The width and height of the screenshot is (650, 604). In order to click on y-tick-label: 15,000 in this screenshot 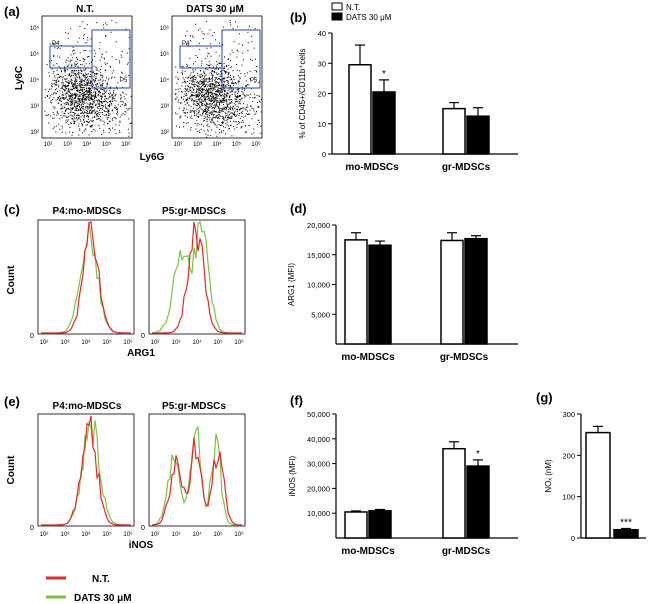, I will do `click(318, 255)`.